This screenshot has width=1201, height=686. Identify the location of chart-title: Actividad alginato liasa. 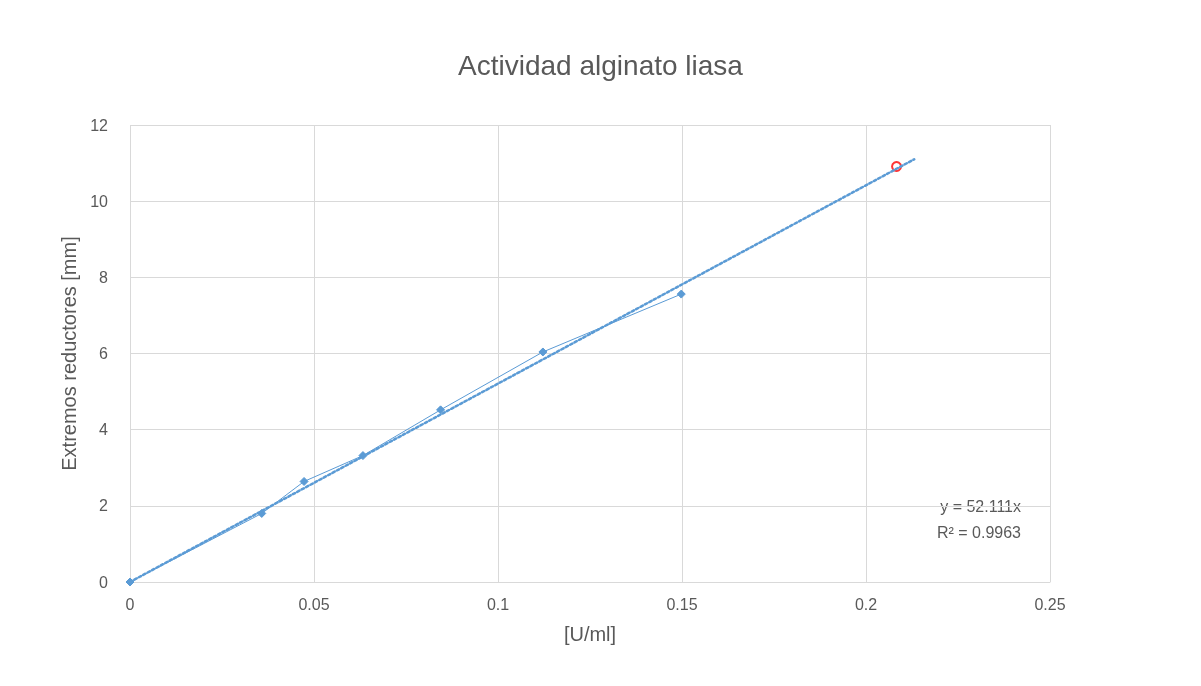
(601, 65).